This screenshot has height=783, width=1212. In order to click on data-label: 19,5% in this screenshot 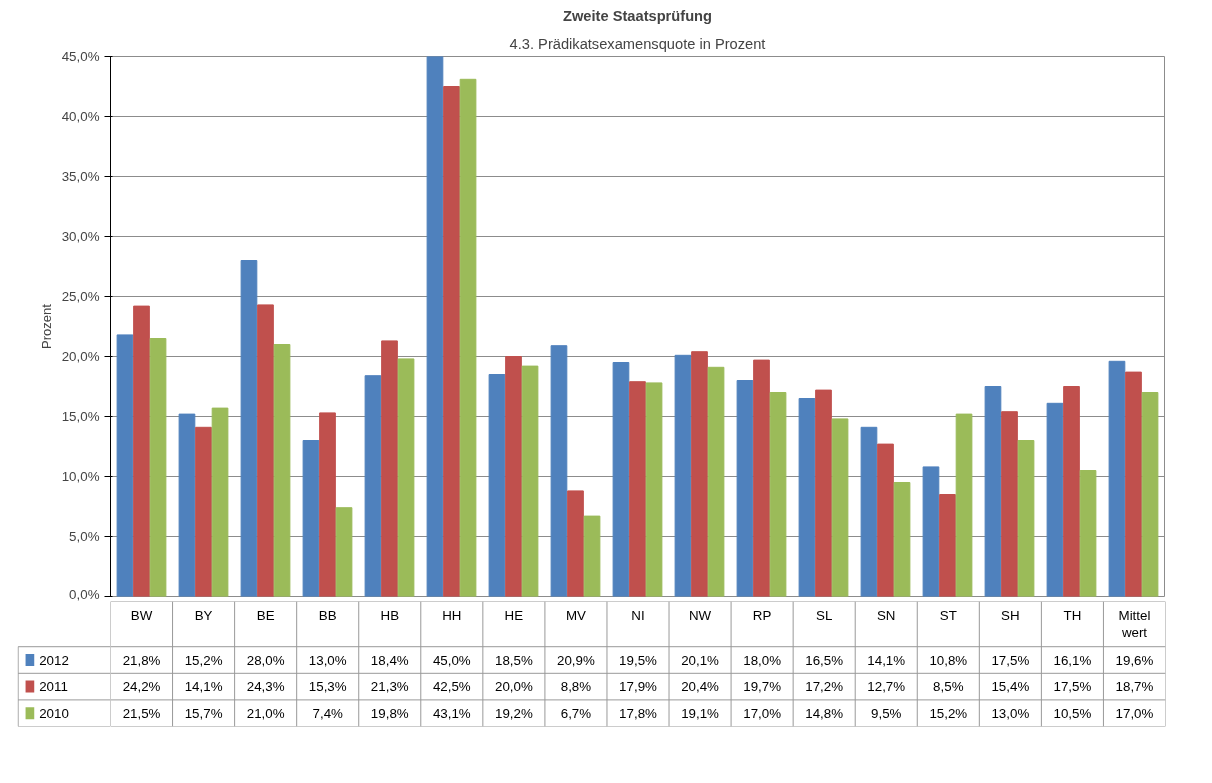, I will do `click(638, 660)`.